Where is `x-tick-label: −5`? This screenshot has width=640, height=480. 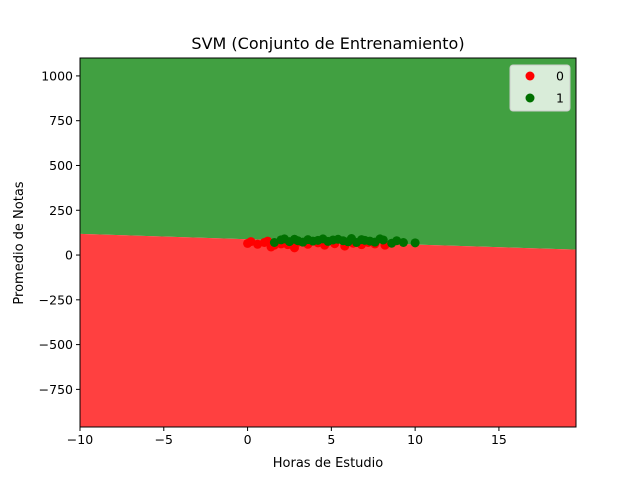 x-tick-label: −5 is located at coordinates (164, 439).